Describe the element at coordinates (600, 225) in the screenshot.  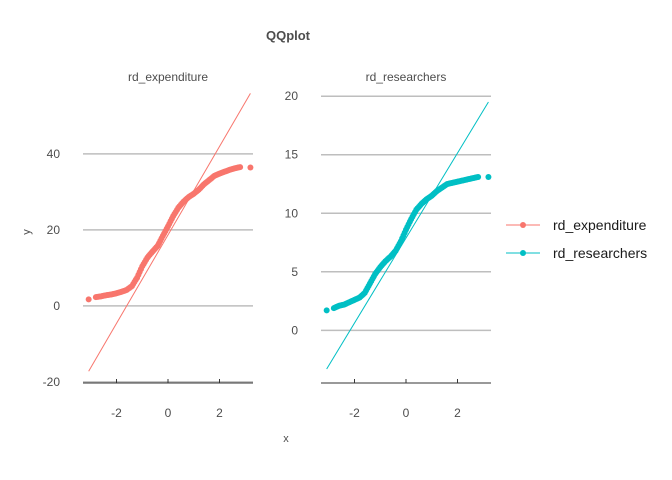
I see `legend-label-expenditure: rd_expenditure` at that location.